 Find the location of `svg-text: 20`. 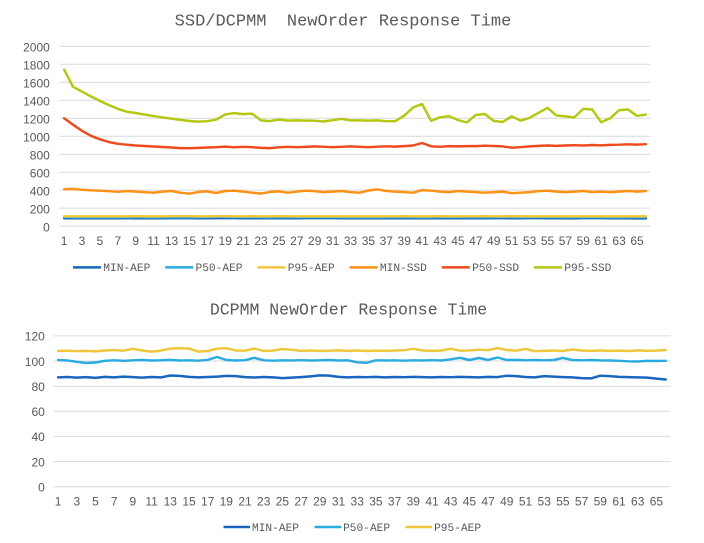

svg-text: 20 is located at coordinates (38, 462).